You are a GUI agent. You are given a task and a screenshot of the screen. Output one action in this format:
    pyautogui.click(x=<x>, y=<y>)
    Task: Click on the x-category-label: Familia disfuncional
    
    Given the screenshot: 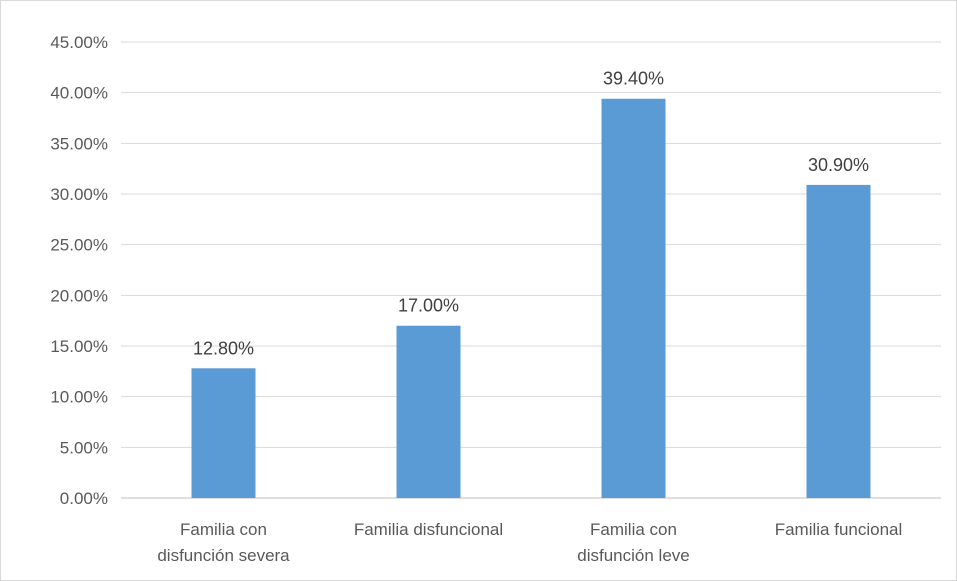 What is the action you would take?
    pyautogui.click(x=428, y=529)
    